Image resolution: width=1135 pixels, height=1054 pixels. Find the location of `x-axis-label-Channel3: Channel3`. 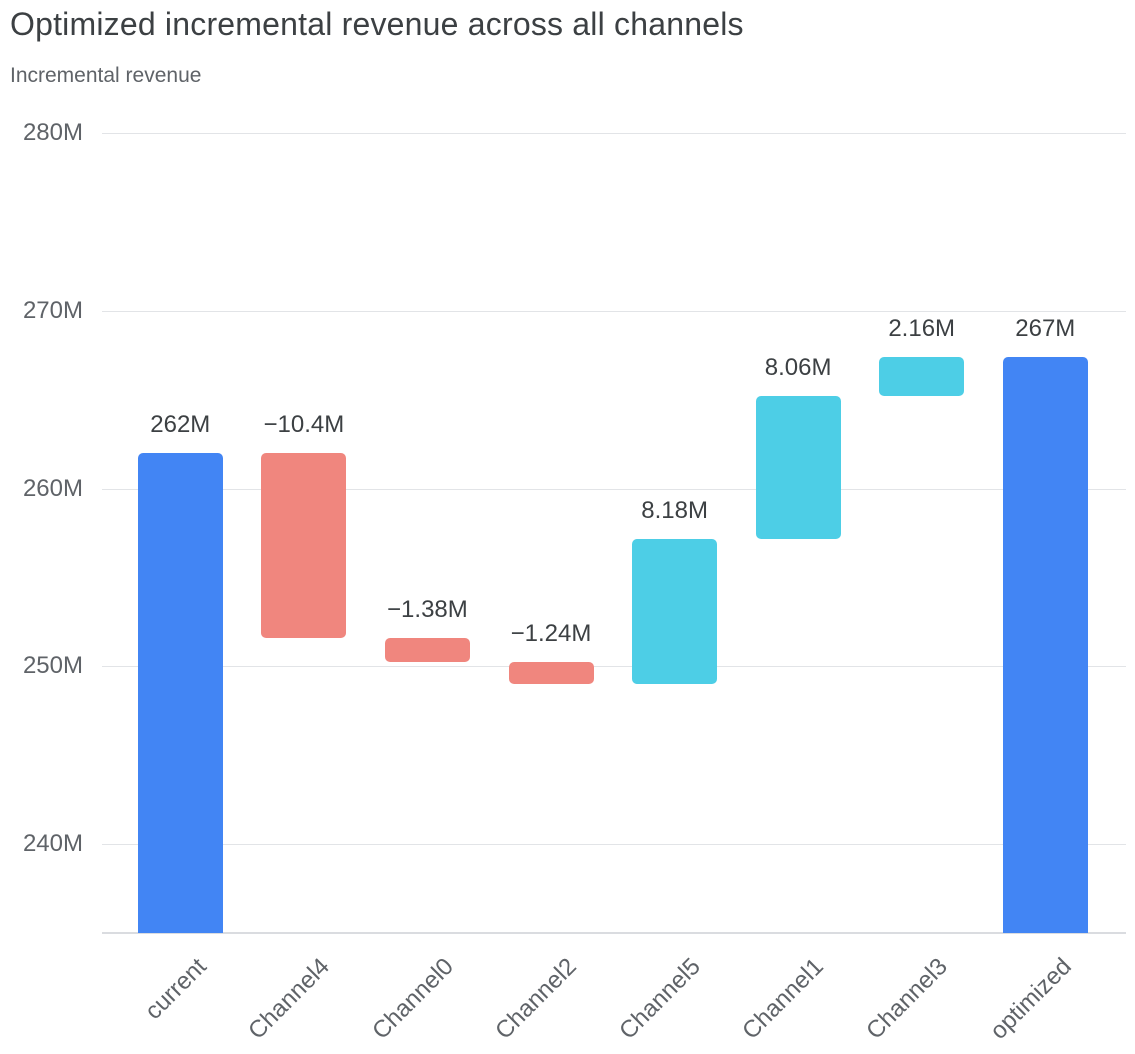

x-axis-label-Channel3: Channel3 is located at coordinates (907, 999).